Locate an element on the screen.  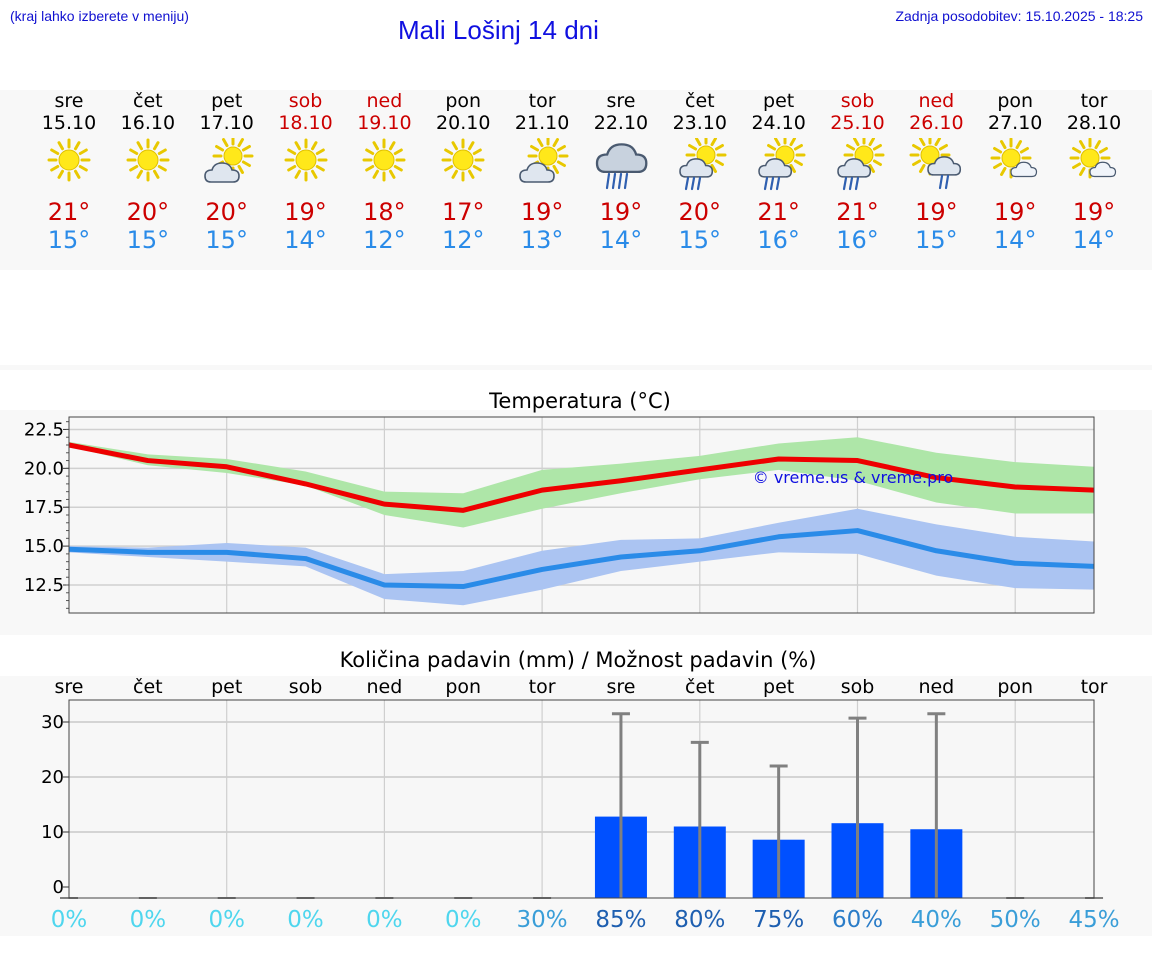
day-date: 23.10 is located at coordinates (699, 123).